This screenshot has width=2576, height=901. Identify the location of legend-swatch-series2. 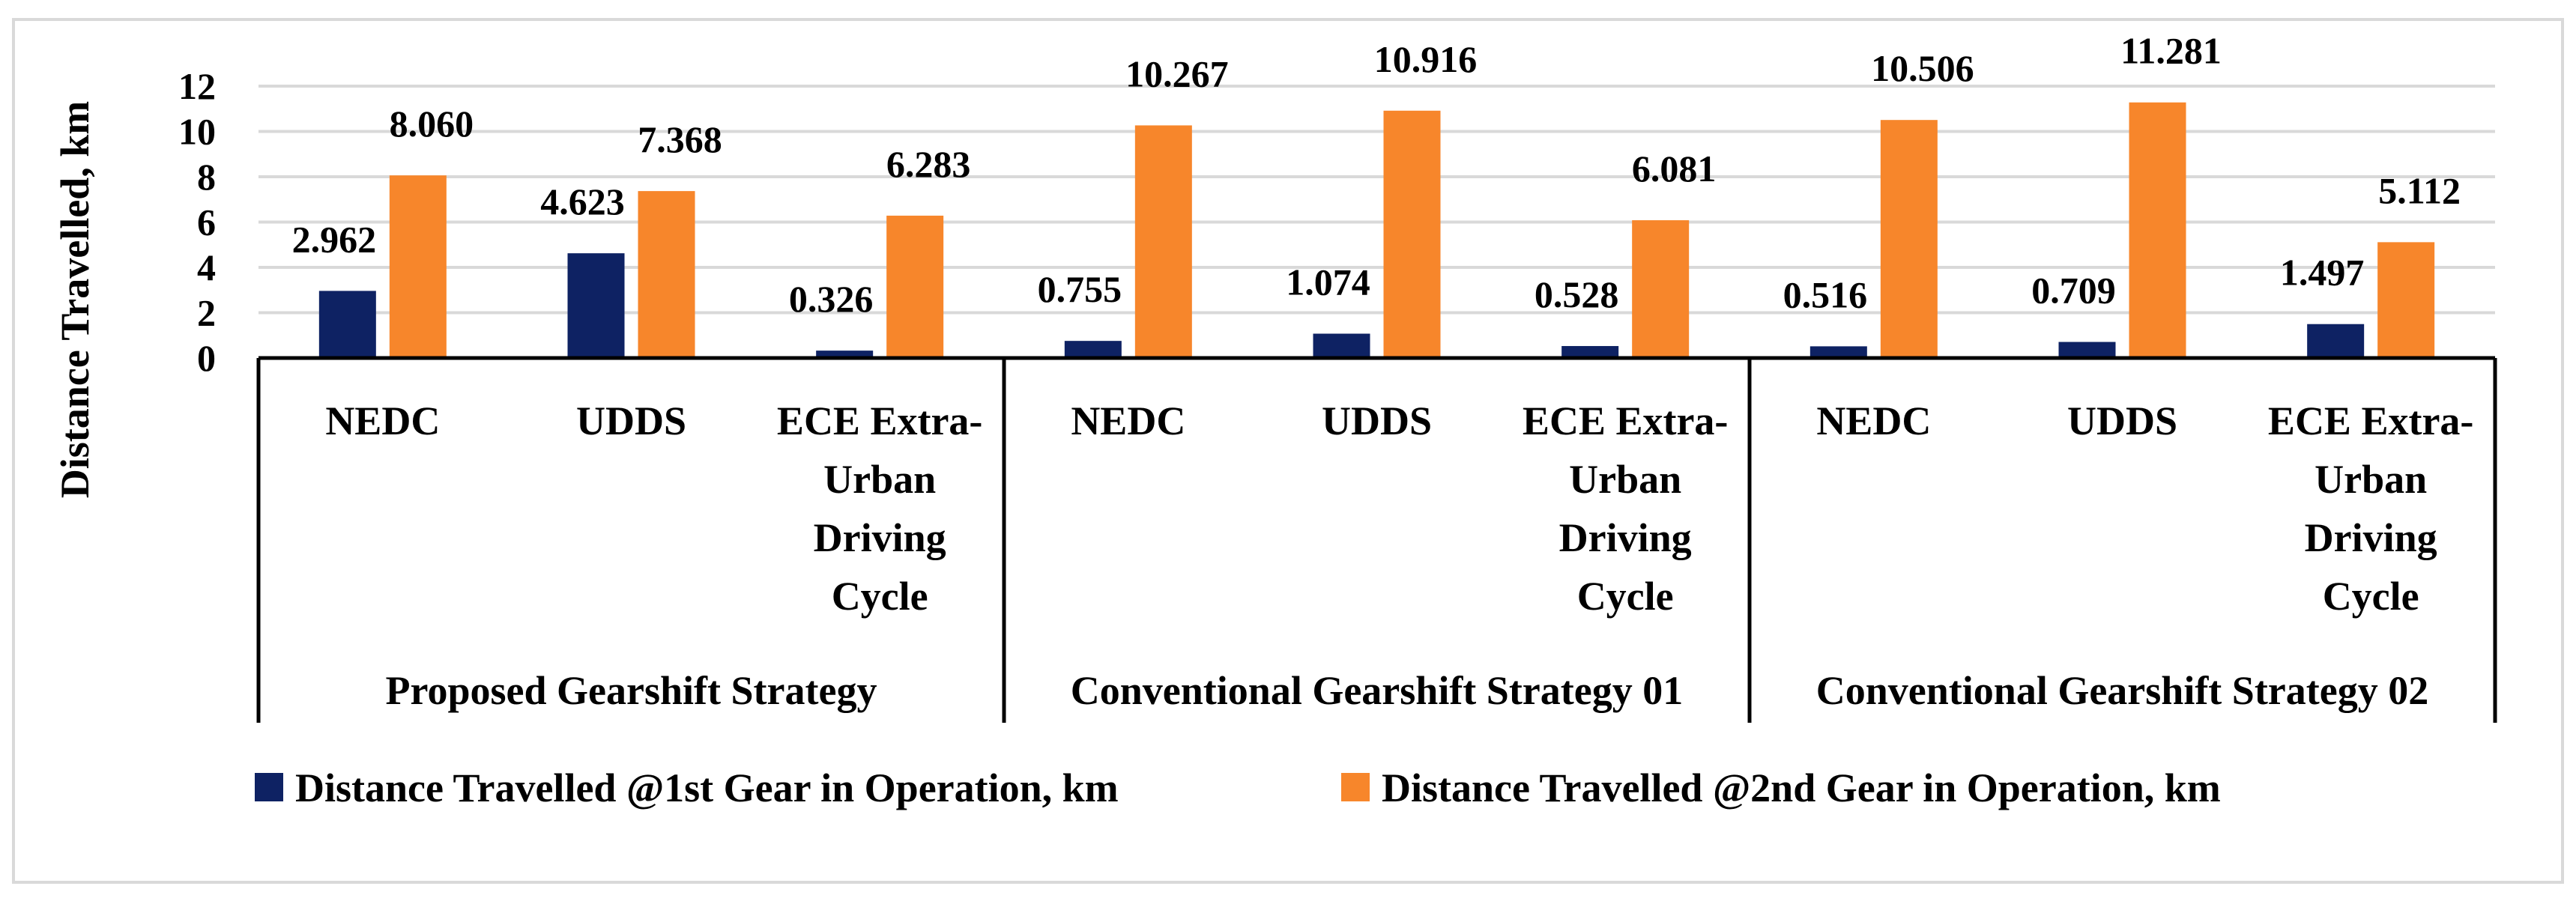
(1355, 787).